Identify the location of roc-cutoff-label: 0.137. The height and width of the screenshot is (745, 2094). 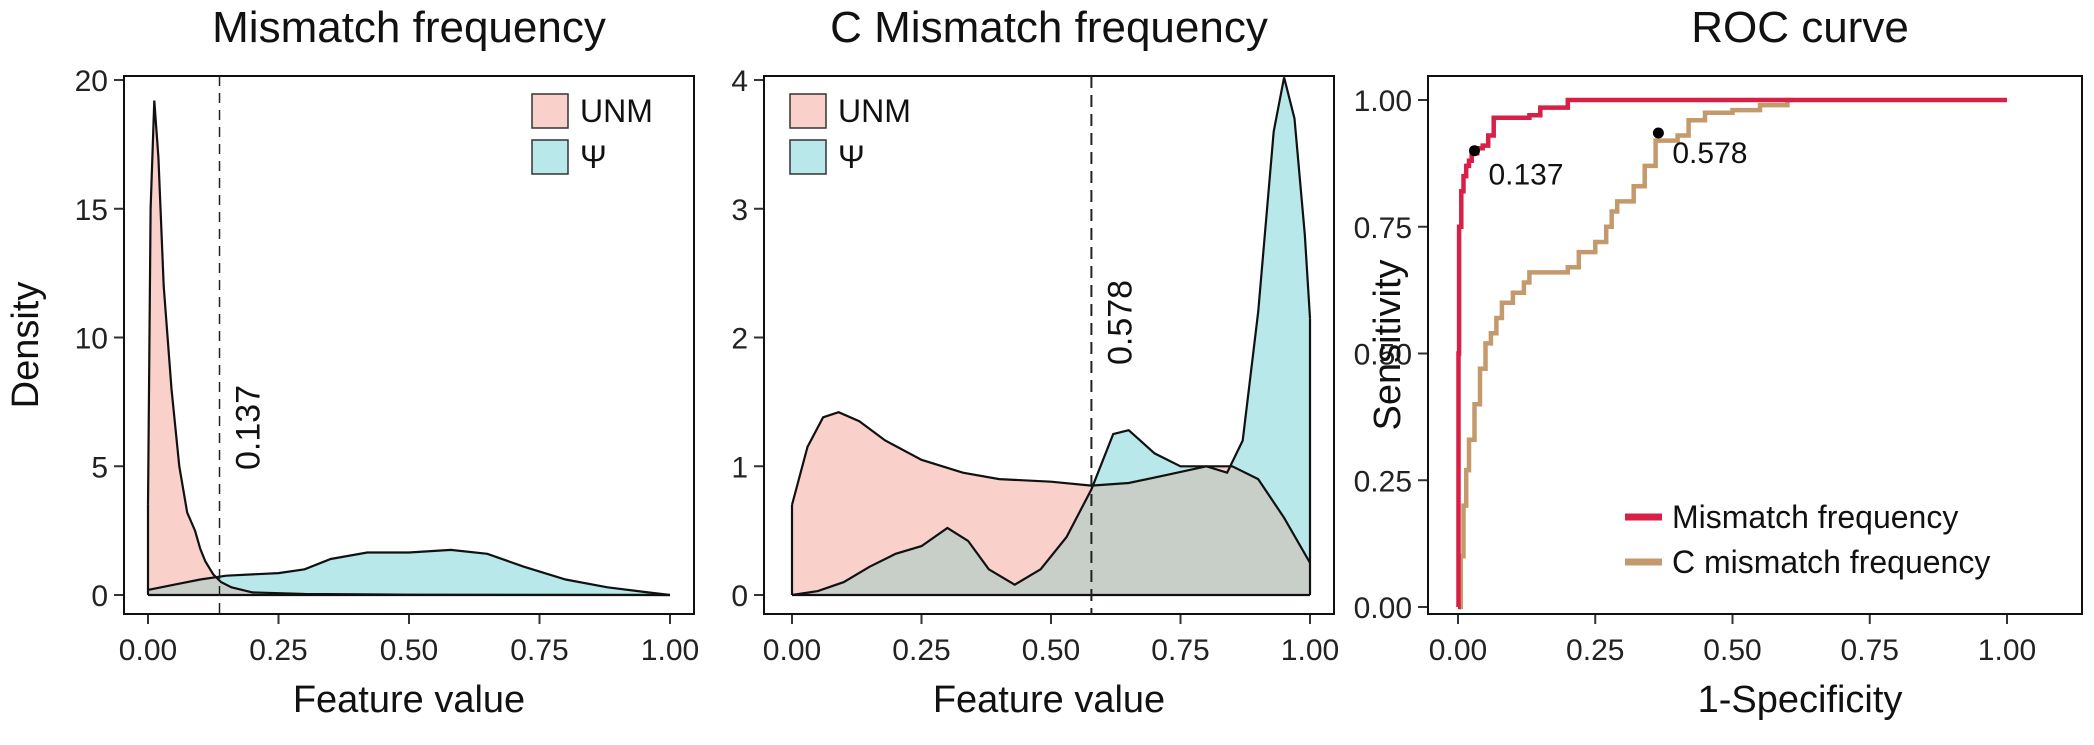
(1525, 175).